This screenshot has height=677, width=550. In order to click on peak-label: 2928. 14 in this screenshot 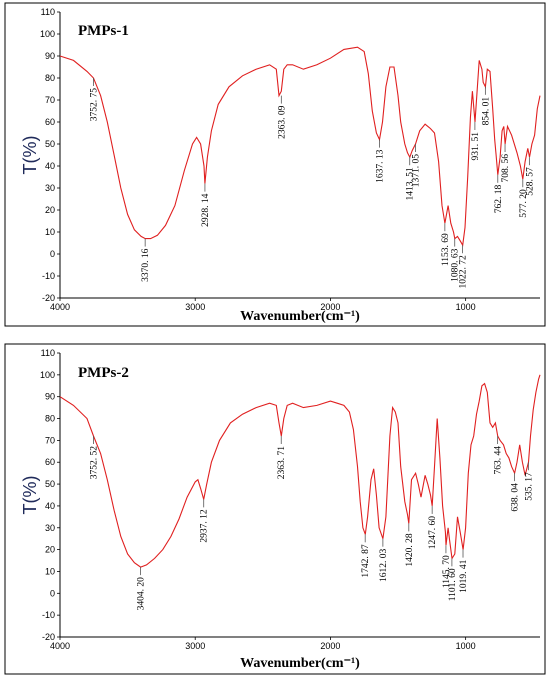, I will do `click(206, 210)`.